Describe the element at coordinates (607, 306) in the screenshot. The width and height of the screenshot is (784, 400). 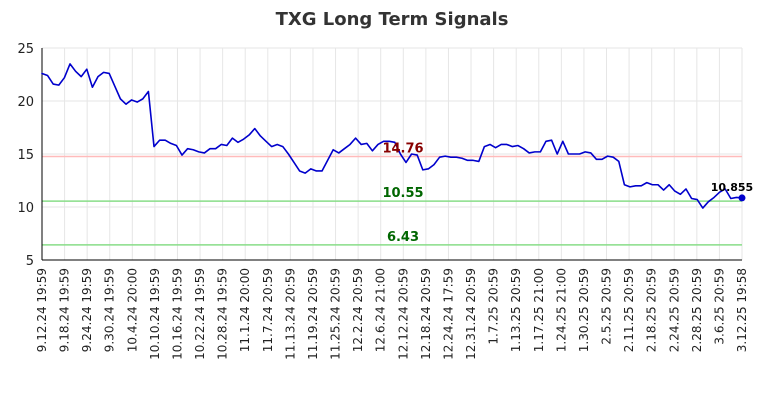
I see `x-tick-label: 2.5.25 20:59` at that location.